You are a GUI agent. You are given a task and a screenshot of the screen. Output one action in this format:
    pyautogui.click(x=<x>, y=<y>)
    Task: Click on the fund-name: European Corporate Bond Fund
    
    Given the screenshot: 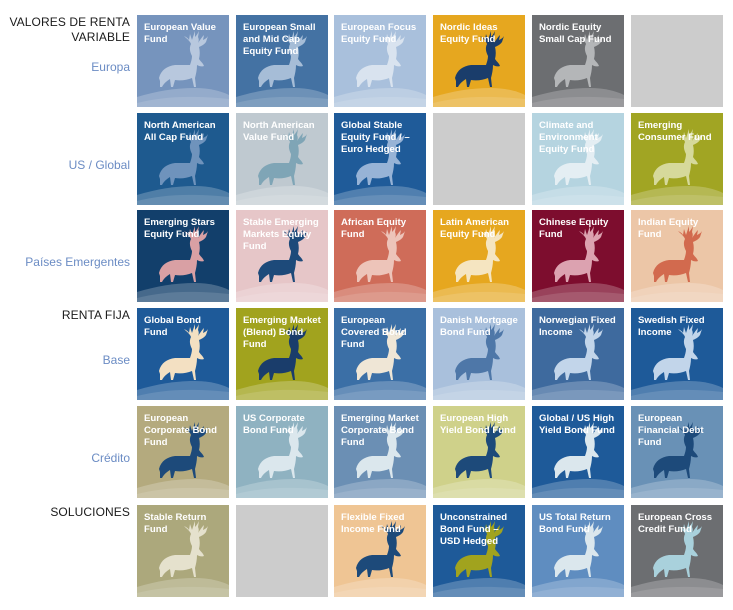 What is the action you would take?
    pyautogui.click(x=181, y=430)
    